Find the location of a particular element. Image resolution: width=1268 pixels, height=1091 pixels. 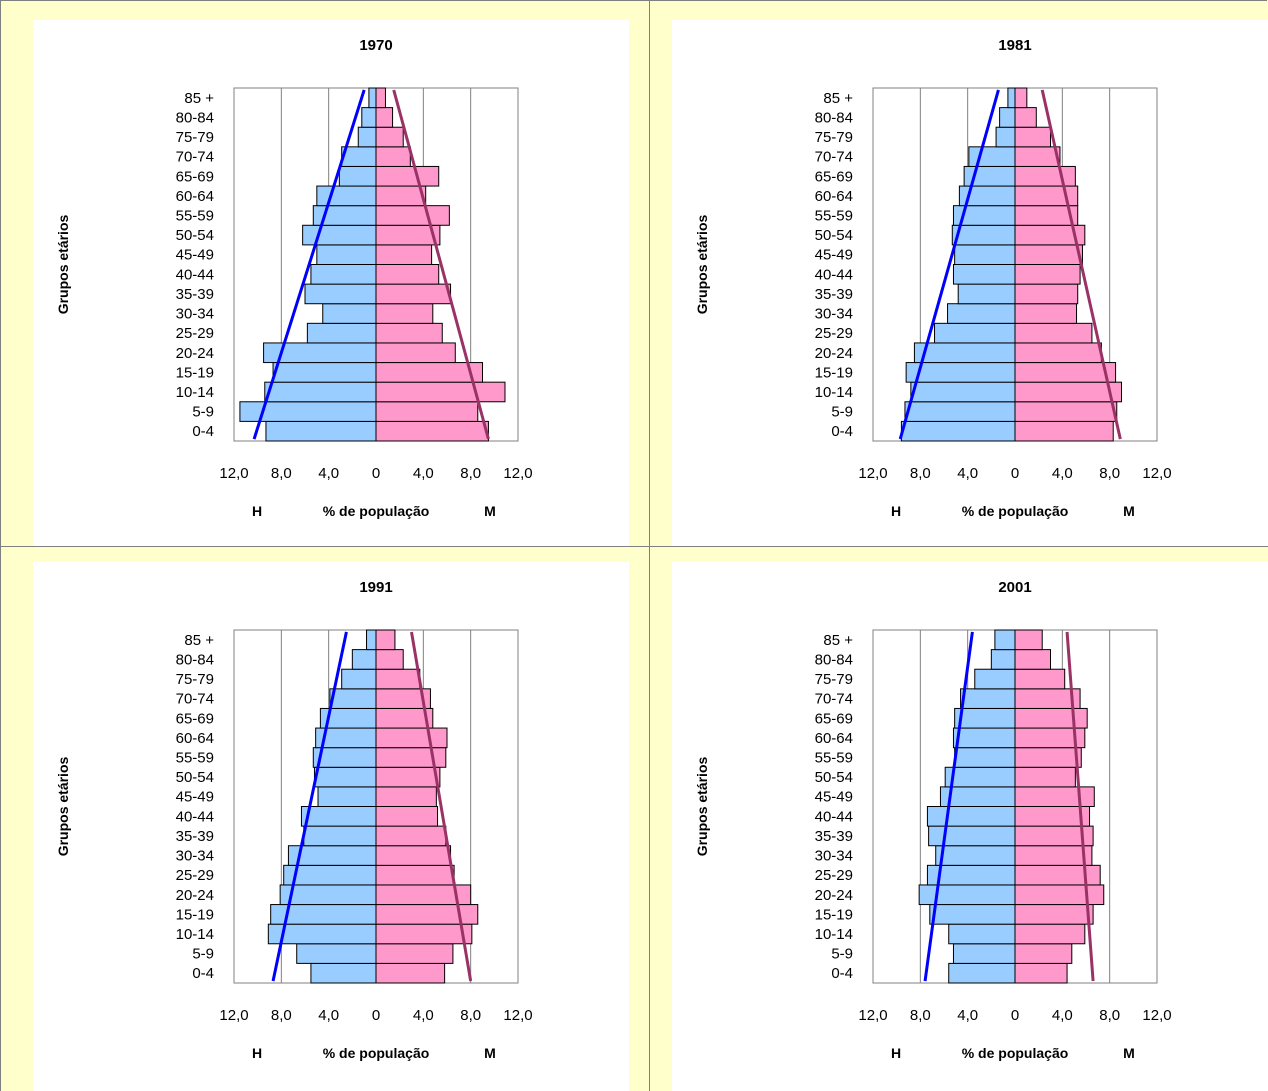

female-label: M is located at coordinates (1129, 511).